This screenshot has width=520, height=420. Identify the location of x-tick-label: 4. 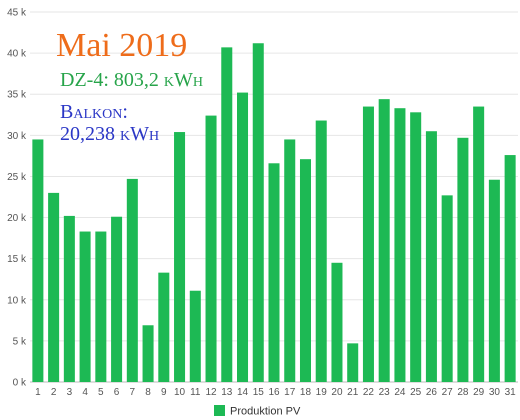
(85, 392).